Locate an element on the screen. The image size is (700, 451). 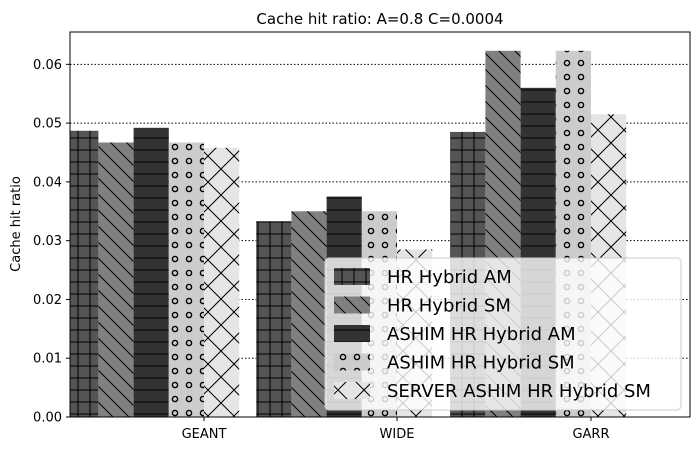
y-axis: 0.00 0.01 0.02 0.03 0.04 0.05 0.06 is located at coordinates (51, 242).